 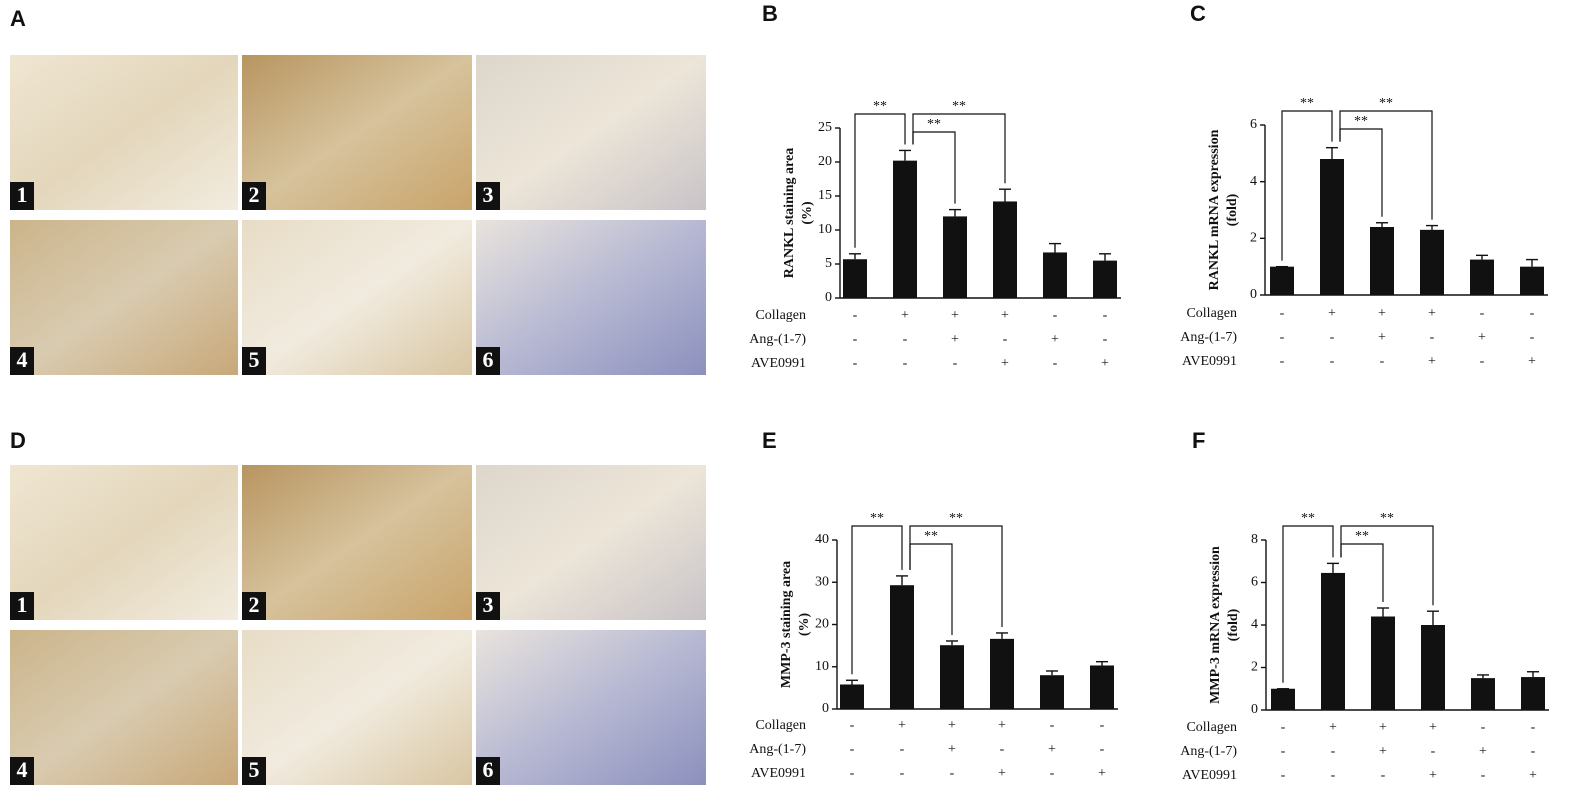 What do you see at coordinates (822, 539) in the screenshot?
I see `y-tick-label: 40` at bounding box center [822, 539].